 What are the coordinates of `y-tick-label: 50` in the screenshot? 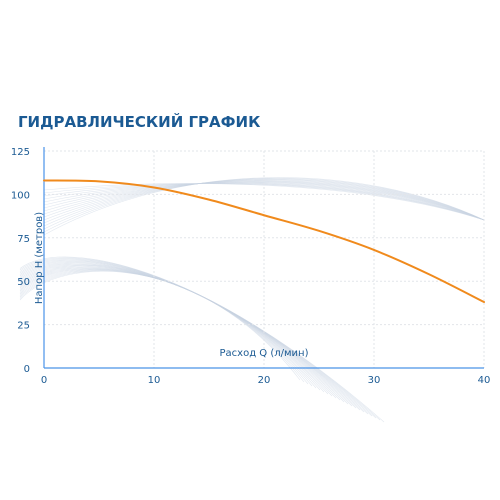 It's located at (23, 282).